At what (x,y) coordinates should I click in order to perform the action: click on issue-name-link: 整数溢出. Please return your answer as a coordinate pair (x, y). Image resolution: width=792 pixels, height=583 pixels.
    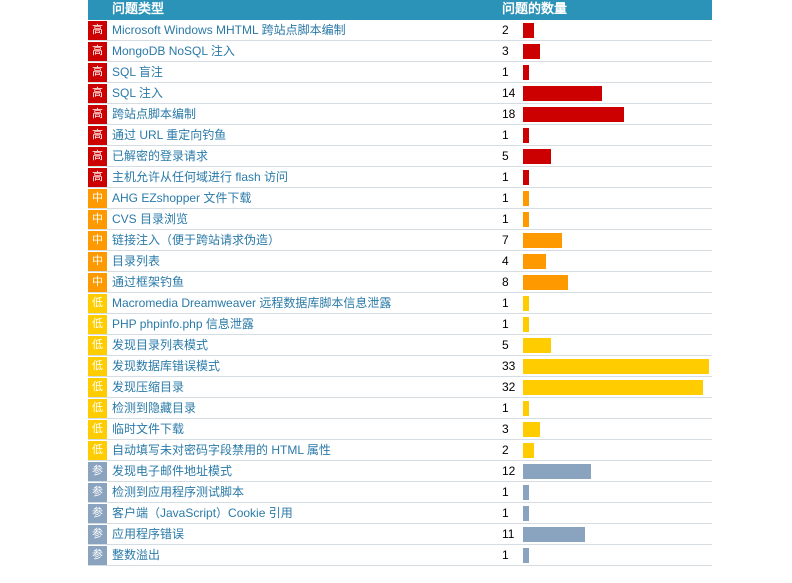
    Looking at the image, I should click on (136, 555).